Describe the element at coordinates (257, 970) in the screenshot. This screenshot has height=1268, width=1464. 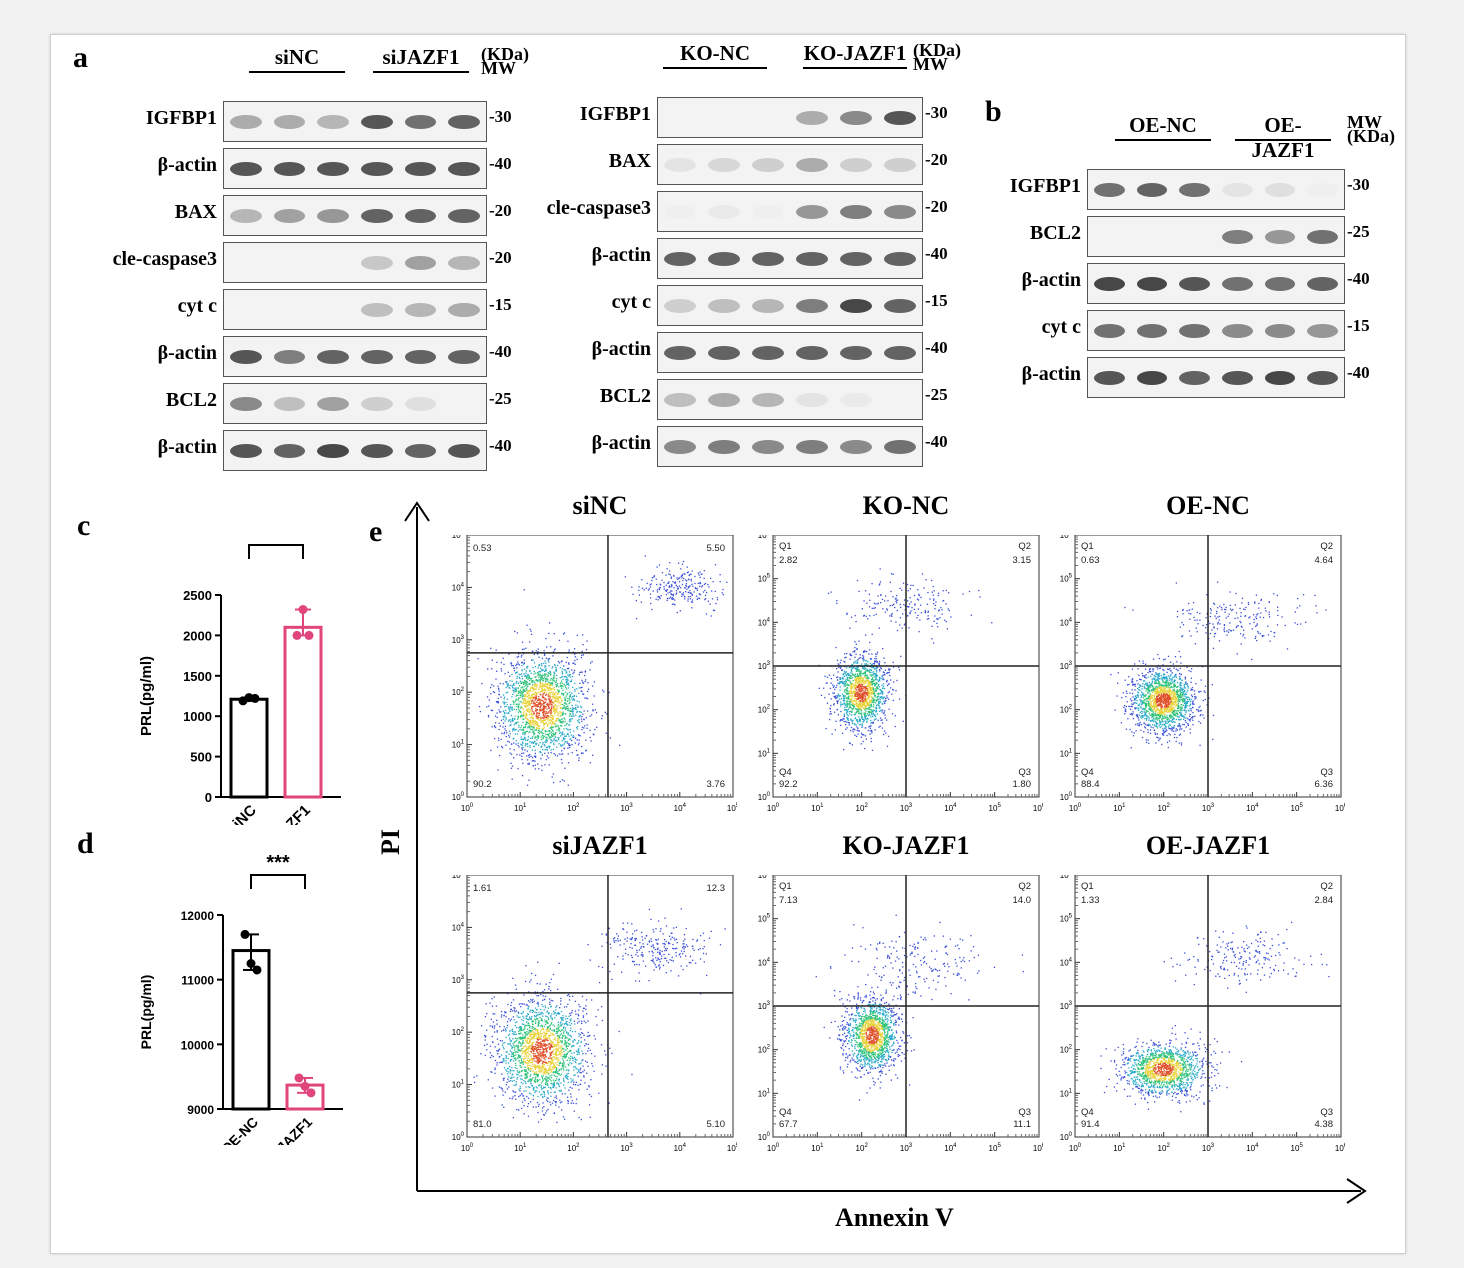
I see `data-point` at that location.